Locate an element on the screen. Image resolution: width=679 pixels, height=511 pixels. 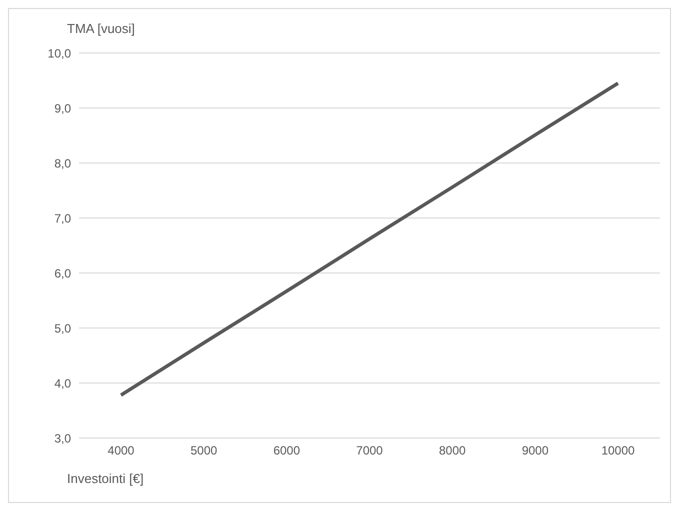
y-tick-label: 10,0 is located at coordinates (60, 53).